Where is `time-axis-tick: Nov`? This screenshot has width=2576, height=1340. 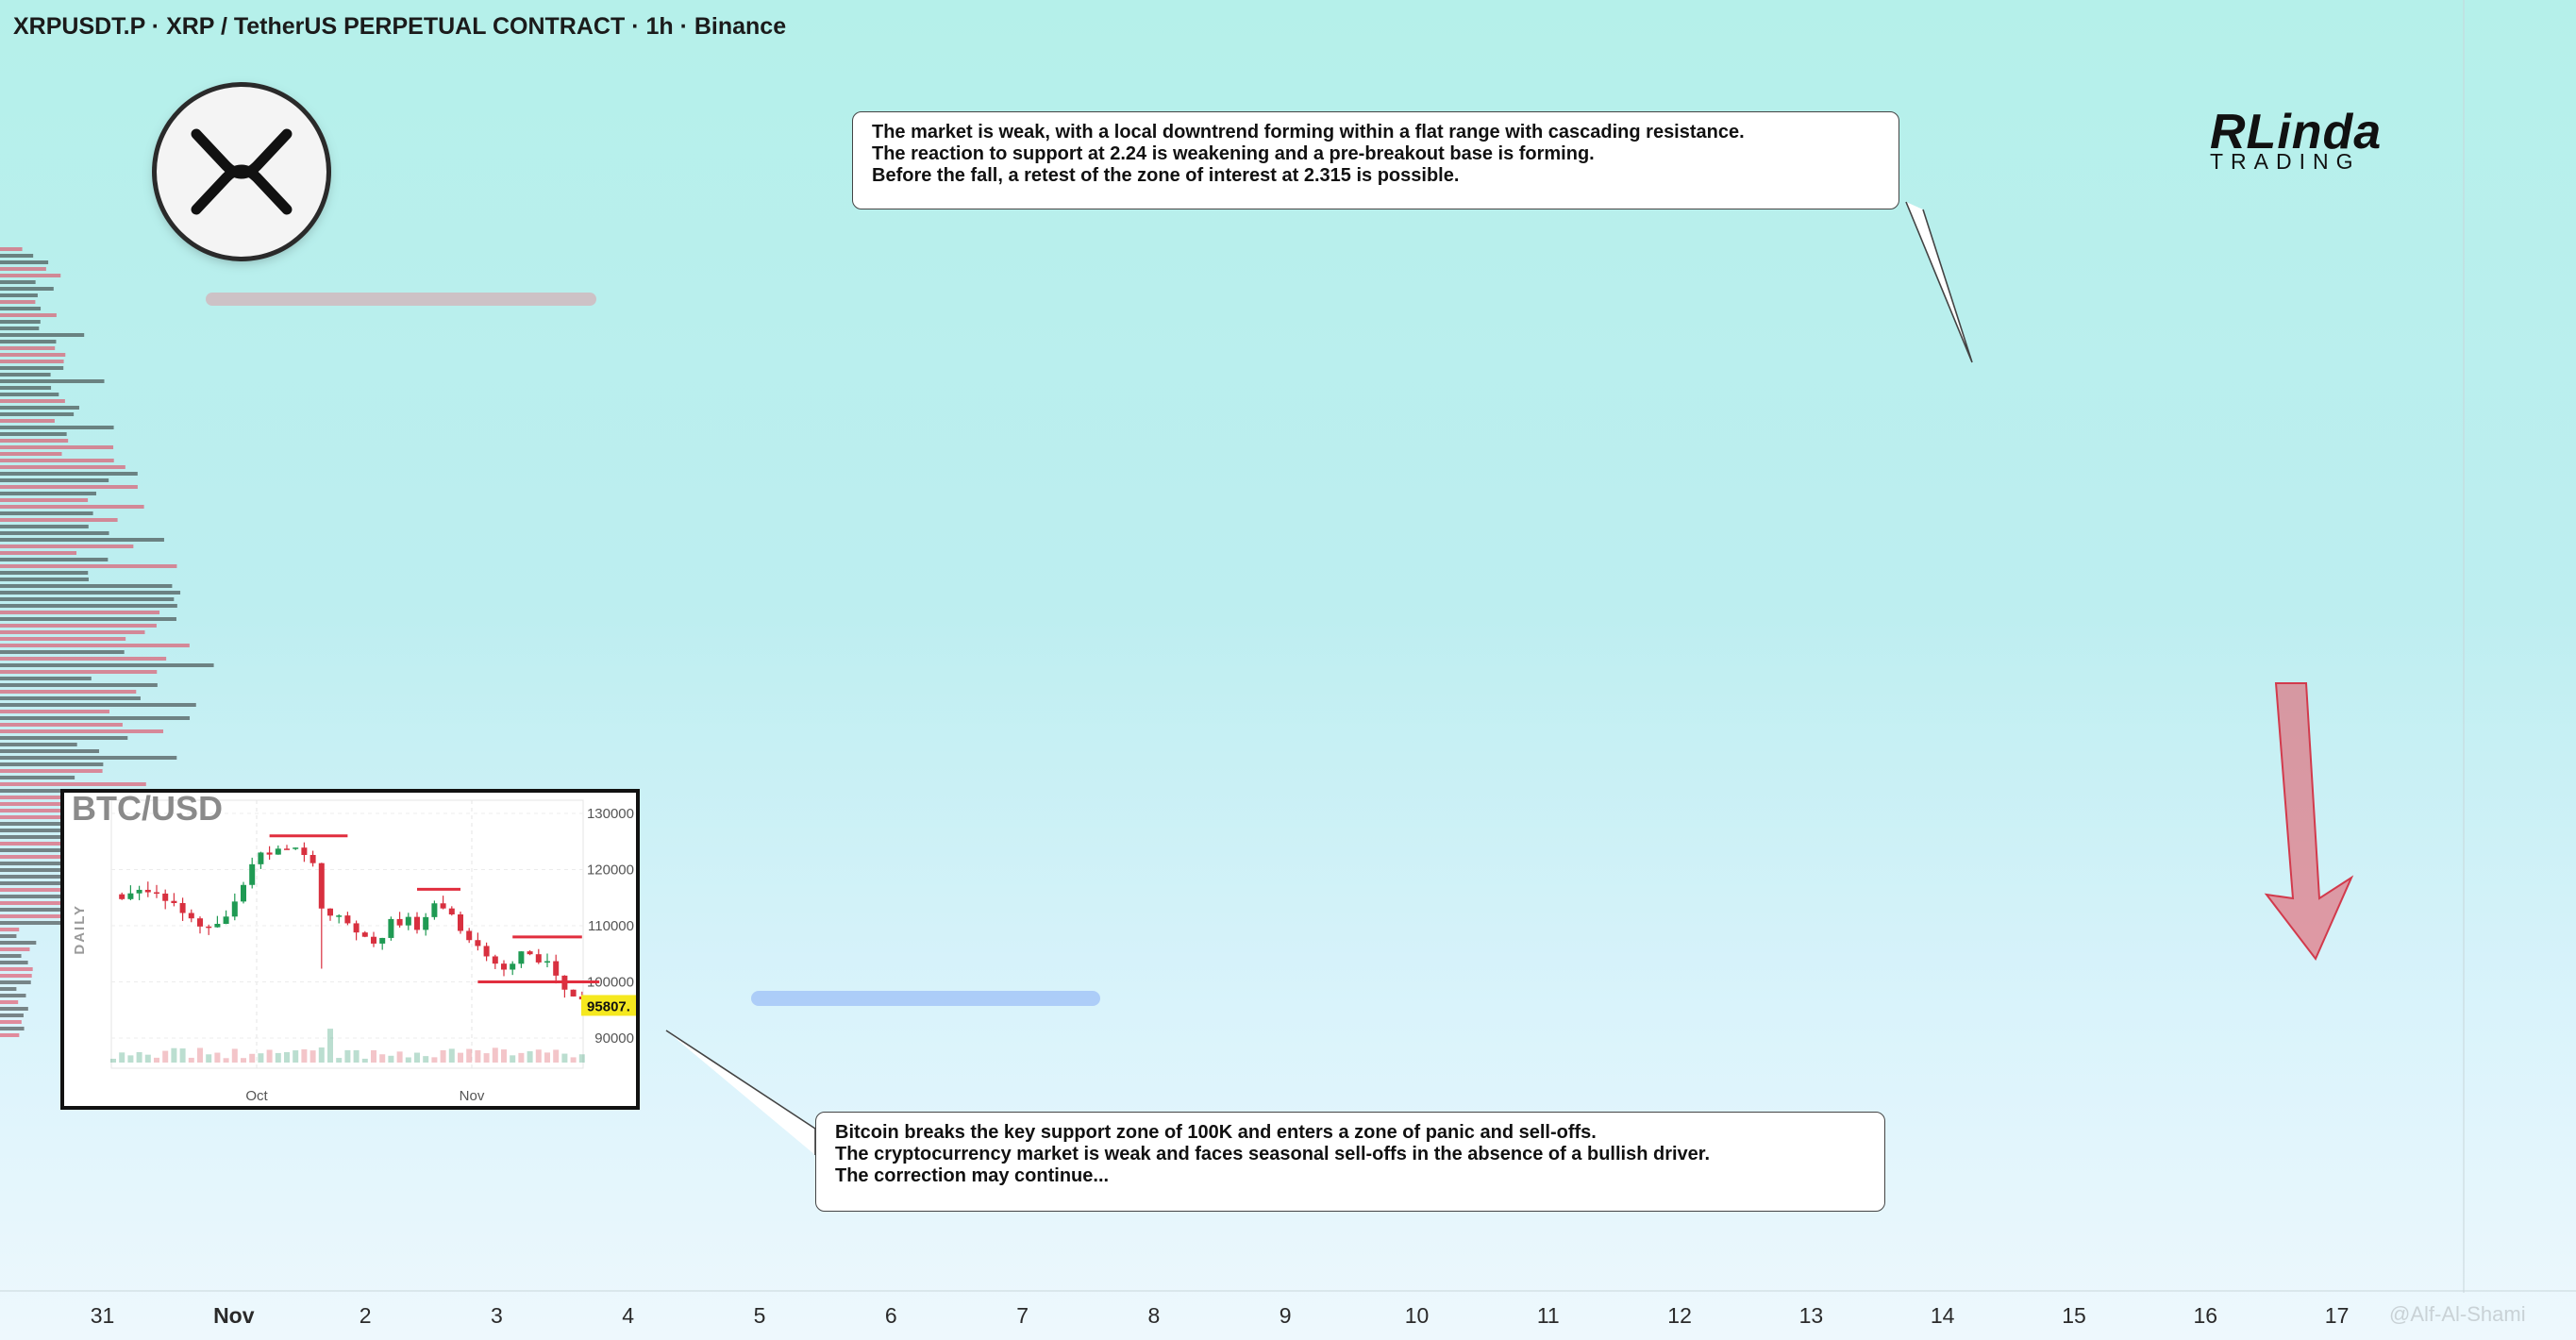
time-axis-tick: Nov is located at coordinates (234, 1315).